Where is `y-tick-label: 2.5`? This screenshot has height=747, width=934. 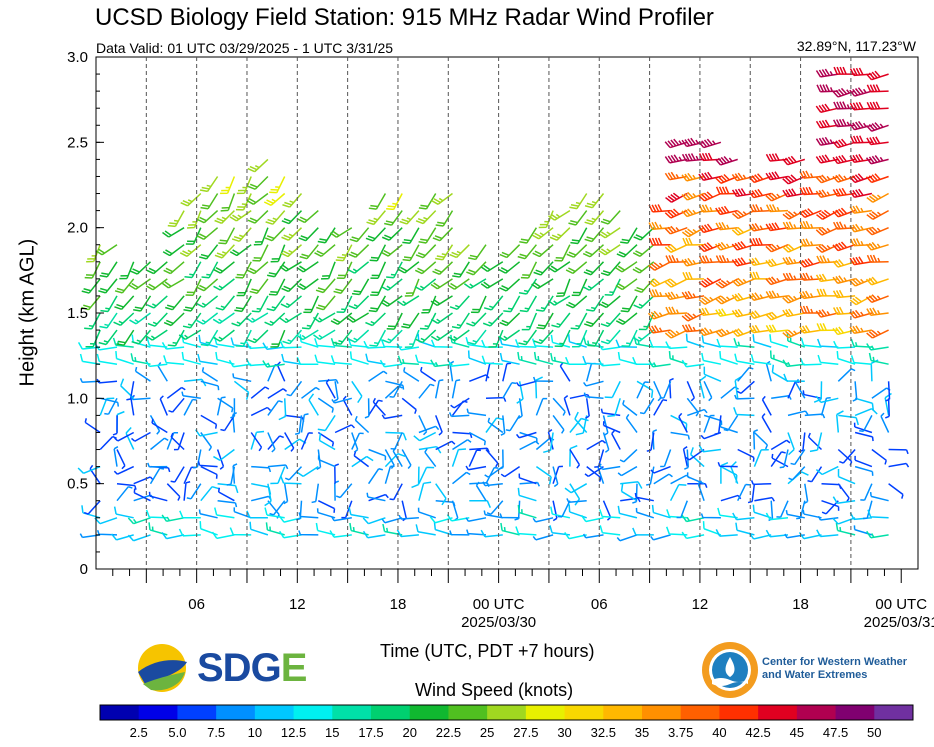 y-tick-label: 2.5 is located at coordinates (77, 142).